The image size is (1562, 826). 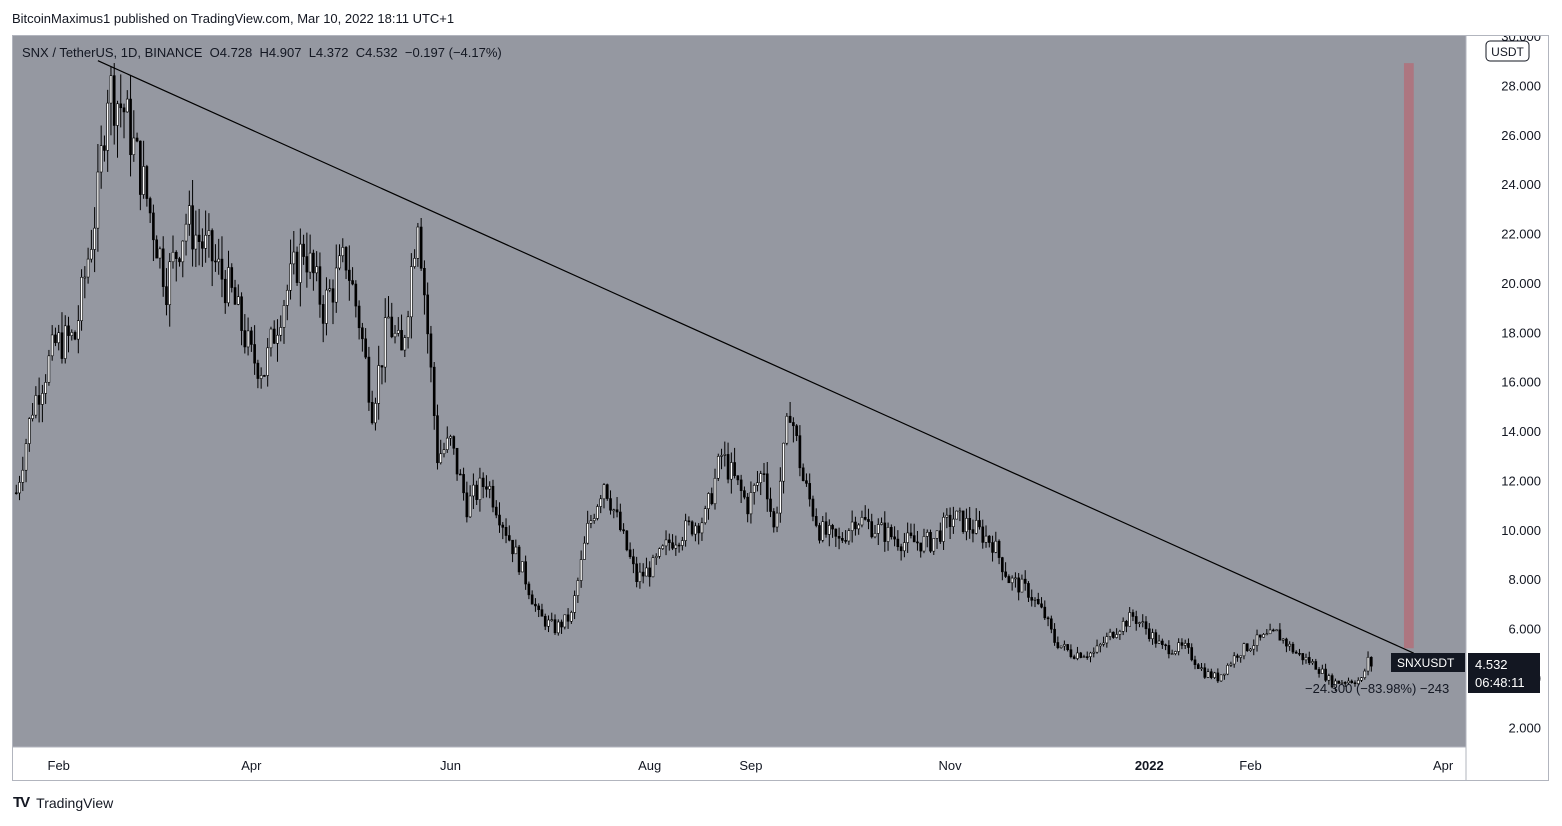 What do you see at coordinates (63, 802) in the screenshot?
I see `footer-brand: TV TradingView` at bounding box center [63, 802].